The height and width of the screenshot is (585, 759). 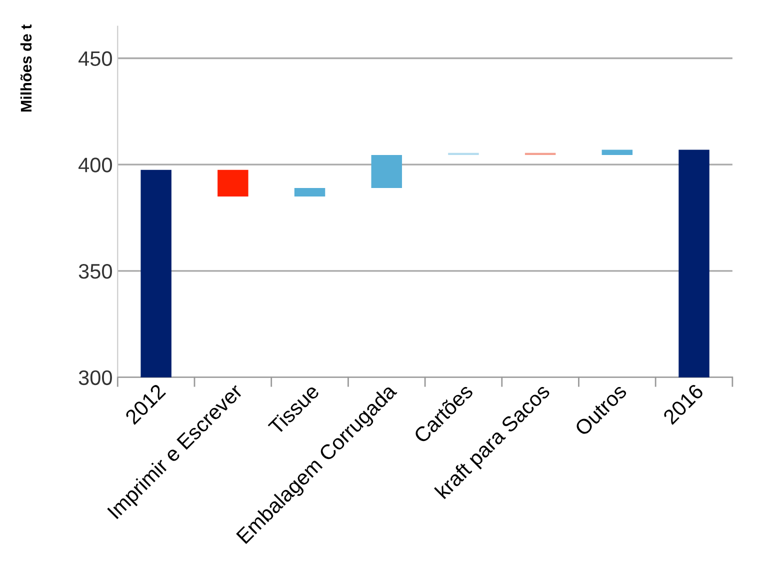 What do you see at coordinates (26, 68) in the screenshot?
I see `y-axis-title: Milhões de t` at bounding box center [26, 68].